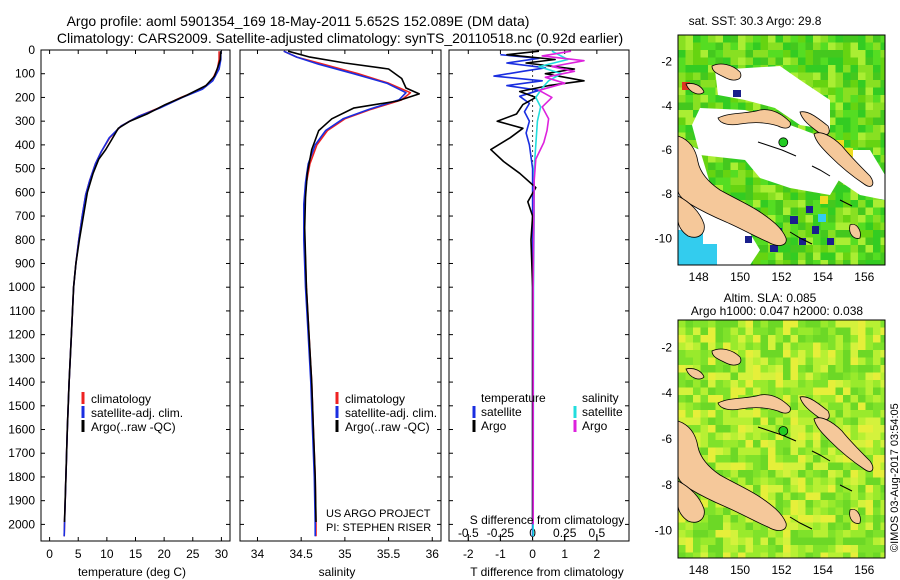 The height and width of the screenshot is (580, 900). Describe the element at coordinates (25, 74) in the screenshot. I see `y-tick-label: 100` at that location.